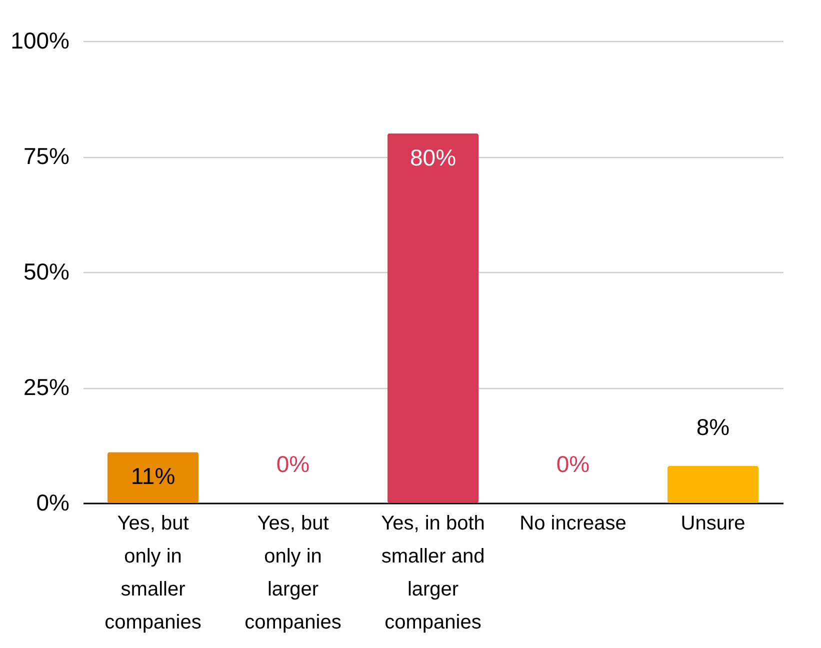 This screenshot has width=821, height=648. What do you see at coordinates (713, 427) in the screenshot?
I see `data-label: 8%` at bounding box center [713, 427].